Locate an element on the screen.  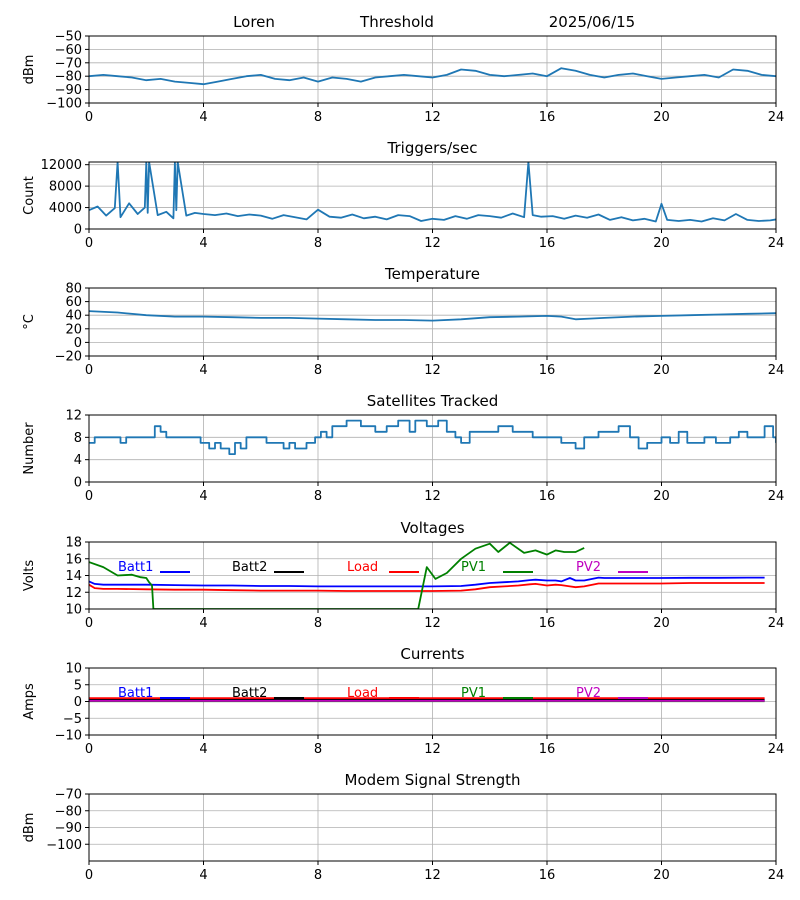
y-tick-label: −20 is located at coordinates (68, 357).